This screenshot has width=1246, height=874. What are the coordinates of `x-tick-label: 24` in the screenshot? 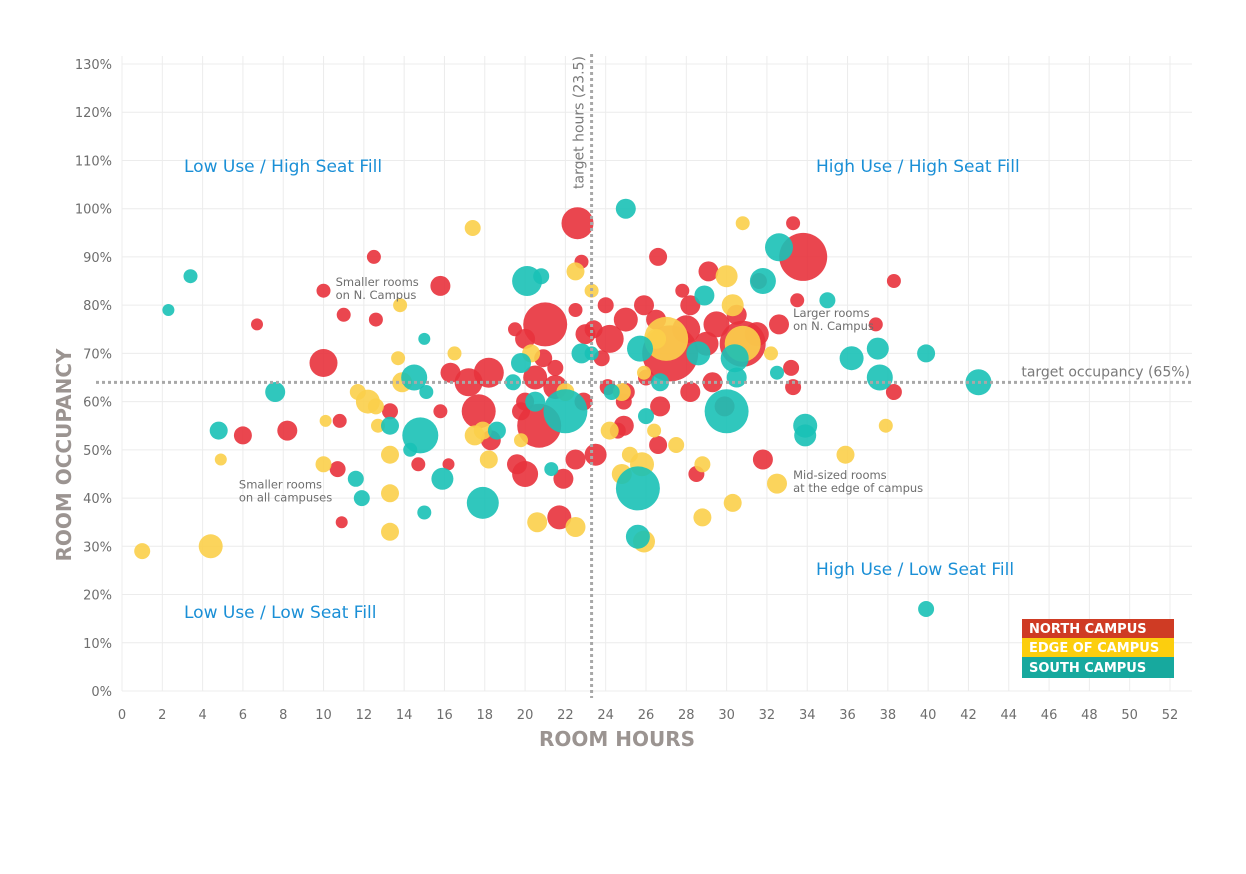 It's located at (605, 715).